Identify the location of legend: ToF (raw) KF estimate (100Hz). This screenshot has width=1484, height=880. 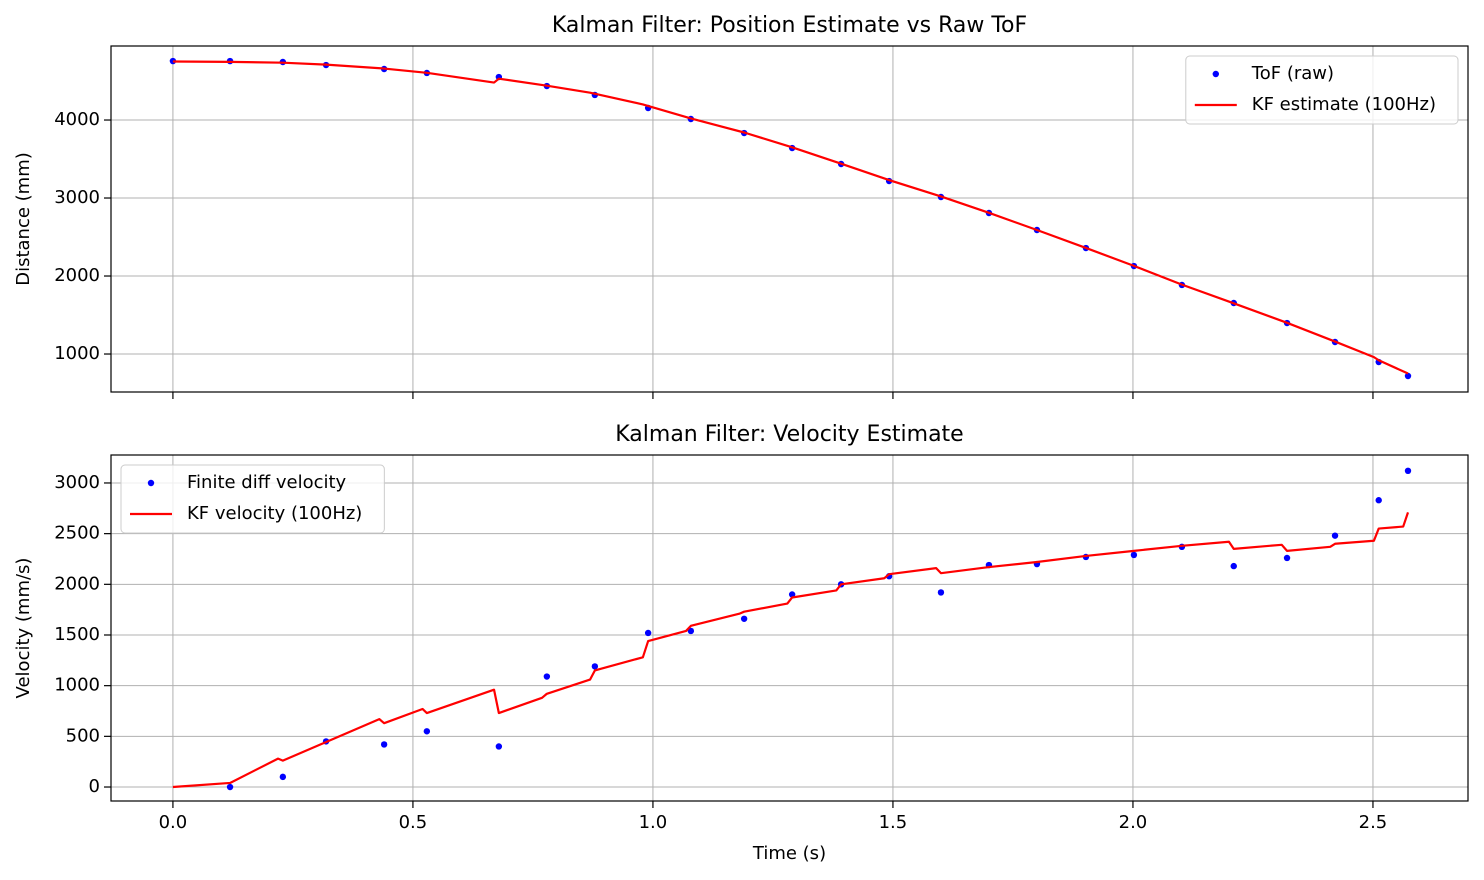
(1322, 90).